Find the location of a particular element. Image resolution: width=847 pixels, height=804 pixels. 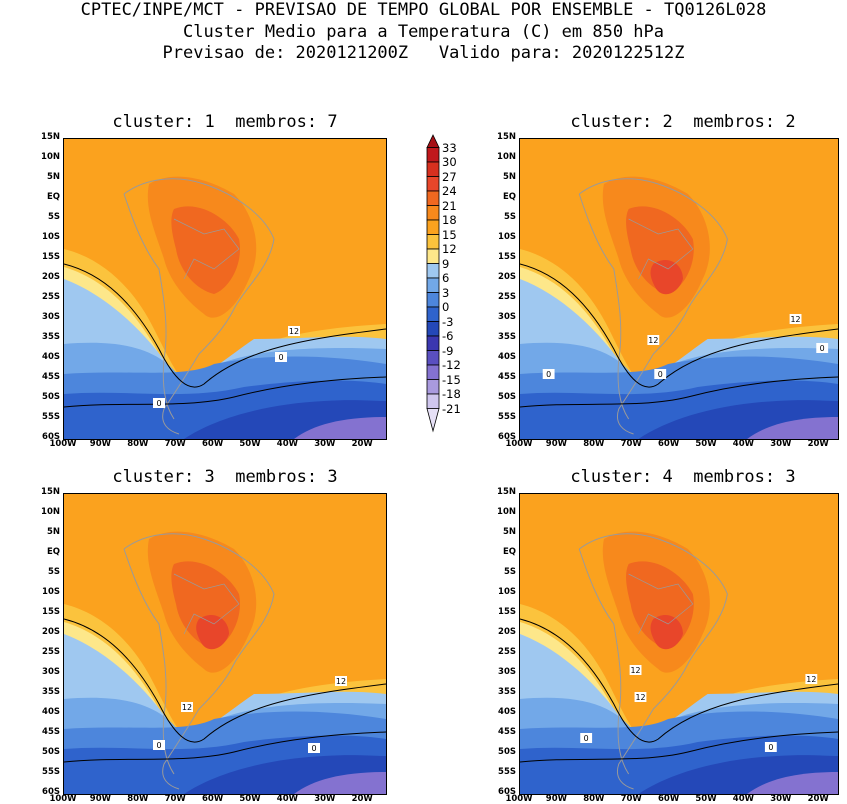

colorbar-label: 3 is located at coordinates (446, 292).